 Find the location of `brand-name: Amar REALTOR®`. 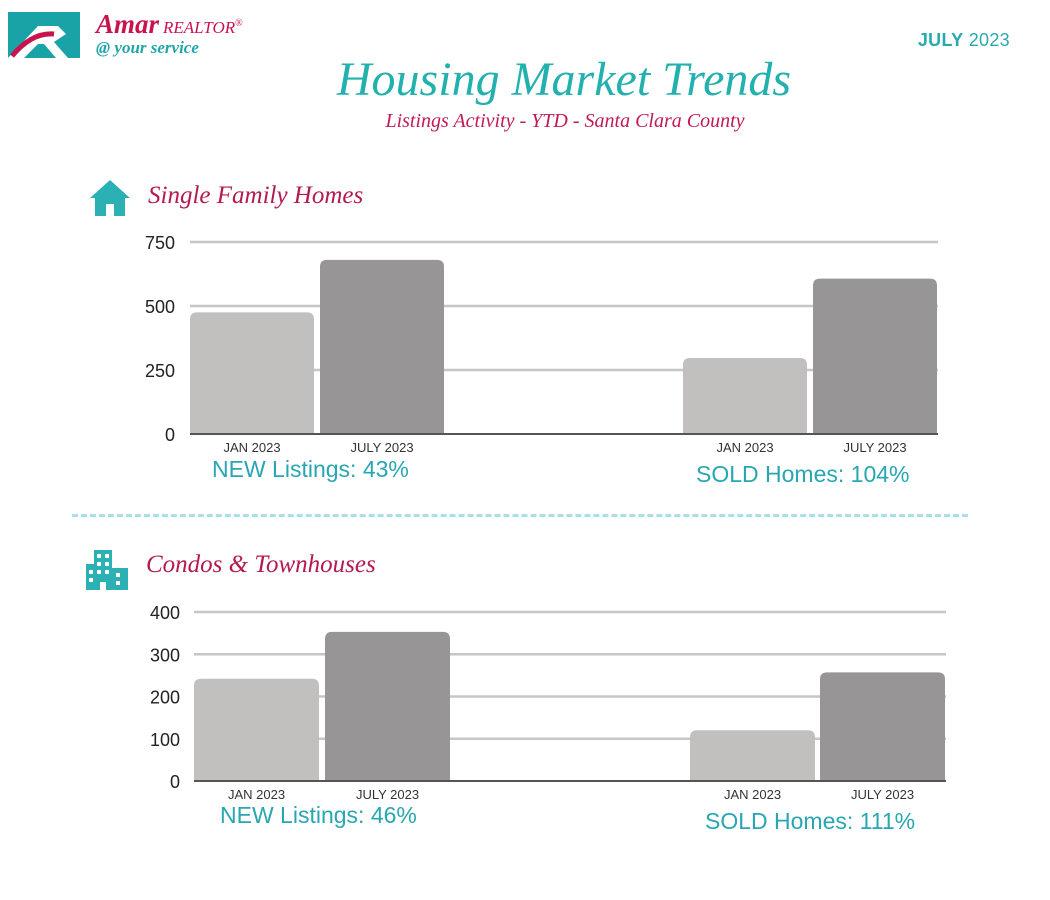

brand-name: Amar REALTOR® is located at coordinates (169, 24).